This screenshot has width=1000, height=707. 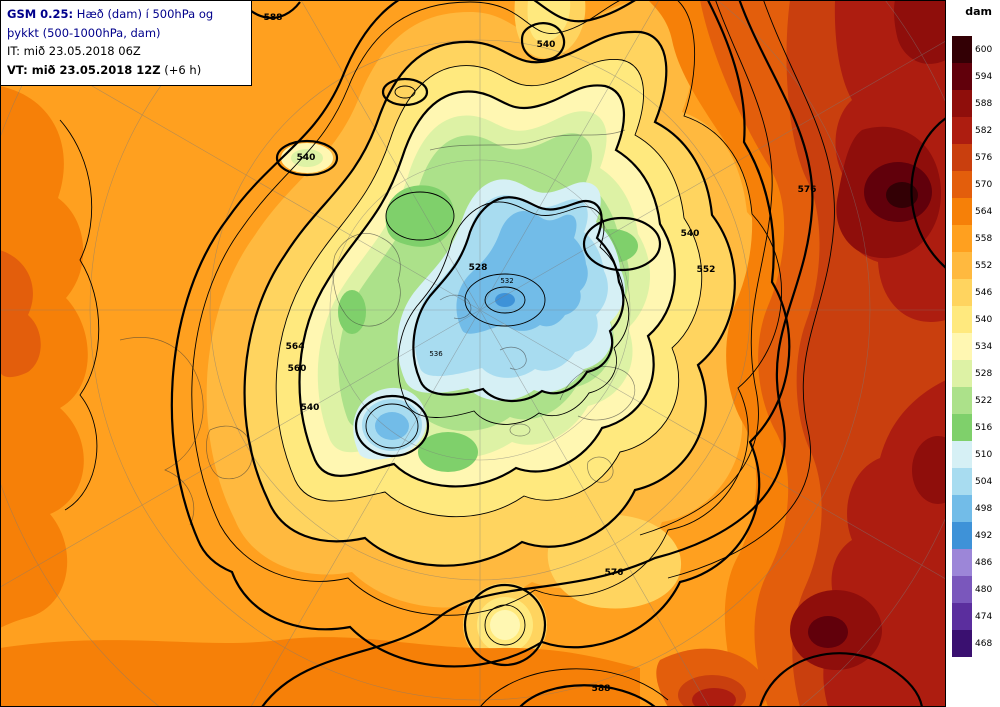 What do you see at coordinates (984, 643) in the screenshot?
I see `legend-value: 468` at bounding box center [984, 643].